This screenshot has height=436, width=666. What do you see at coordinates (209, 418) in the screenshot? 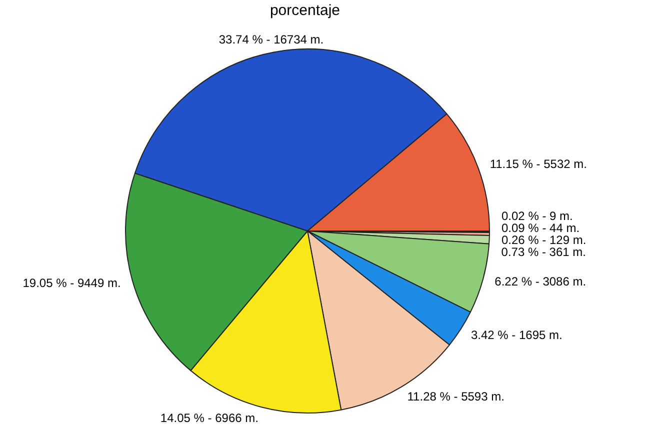
I see `data-label: 14.05 % - 6966 m.` at bounding box center [209, 418].